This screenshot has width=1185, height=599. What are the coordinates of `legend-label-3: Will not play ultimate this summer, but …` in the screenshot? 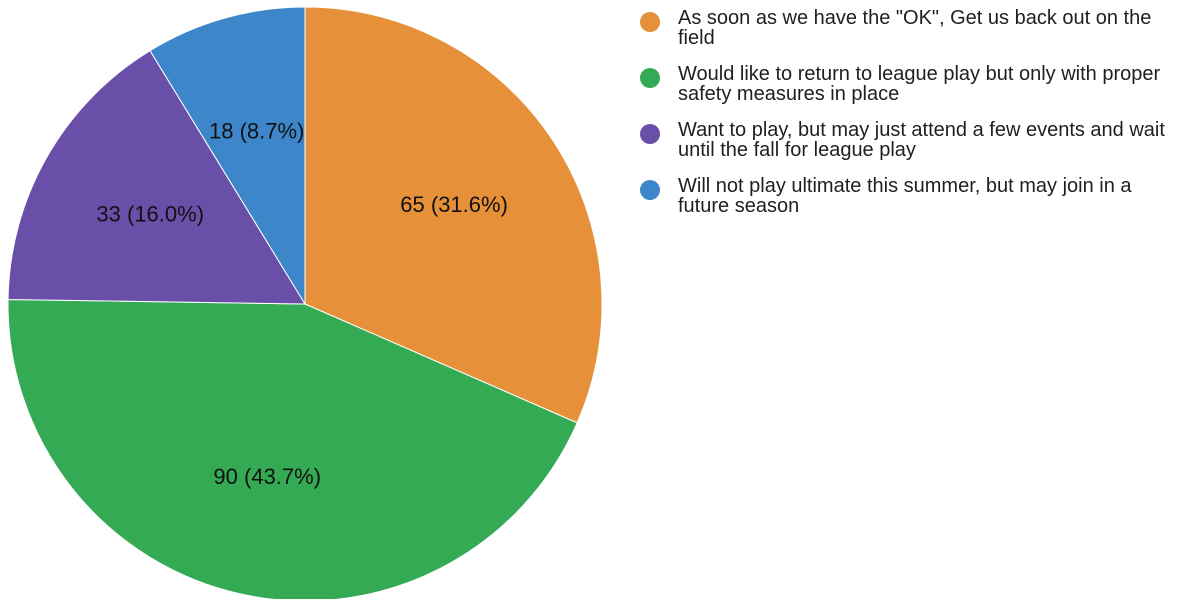 It's located at (905, 196).